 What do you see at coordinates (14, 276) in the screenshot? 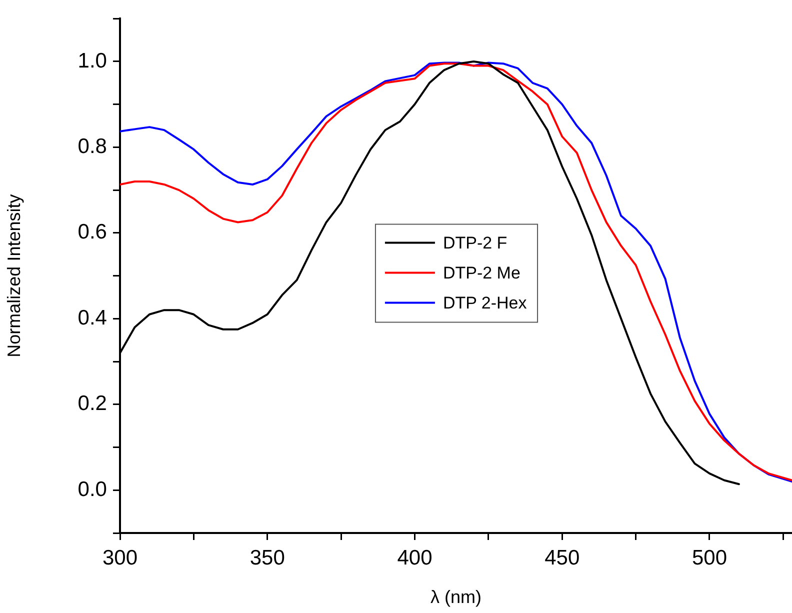
I see `y-axis-title: Normalized Intensity` at bounding box center [14, 276].